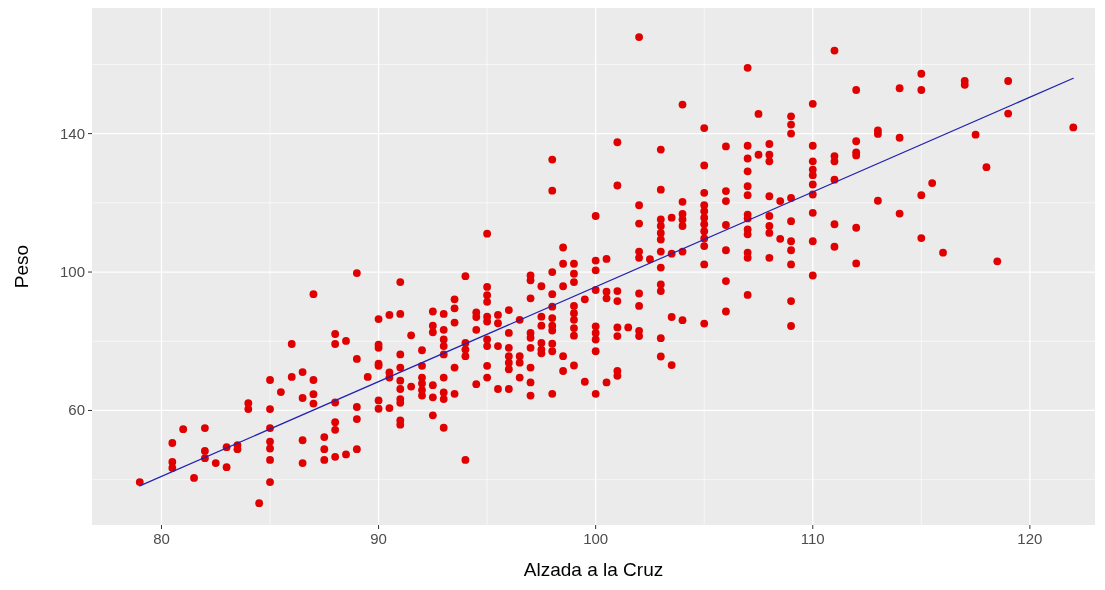  I want to click on x-tick-label: 90, so click(378, 538).